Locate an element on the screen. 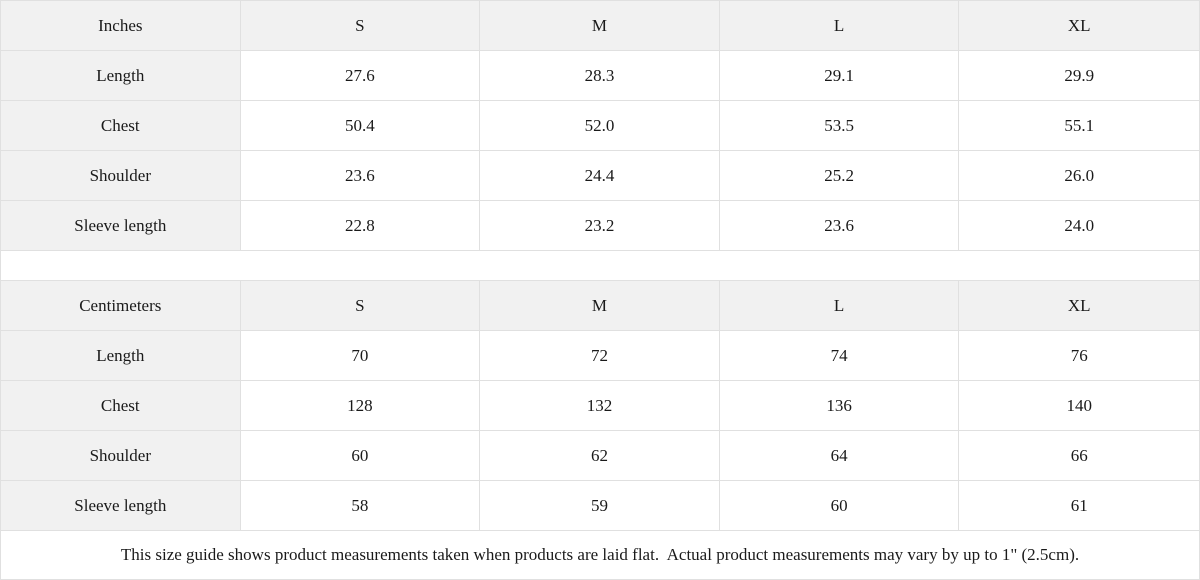 This screenshot has height=580, width=1200. value-cell: 27.6 is located at coordinates (360, 76).